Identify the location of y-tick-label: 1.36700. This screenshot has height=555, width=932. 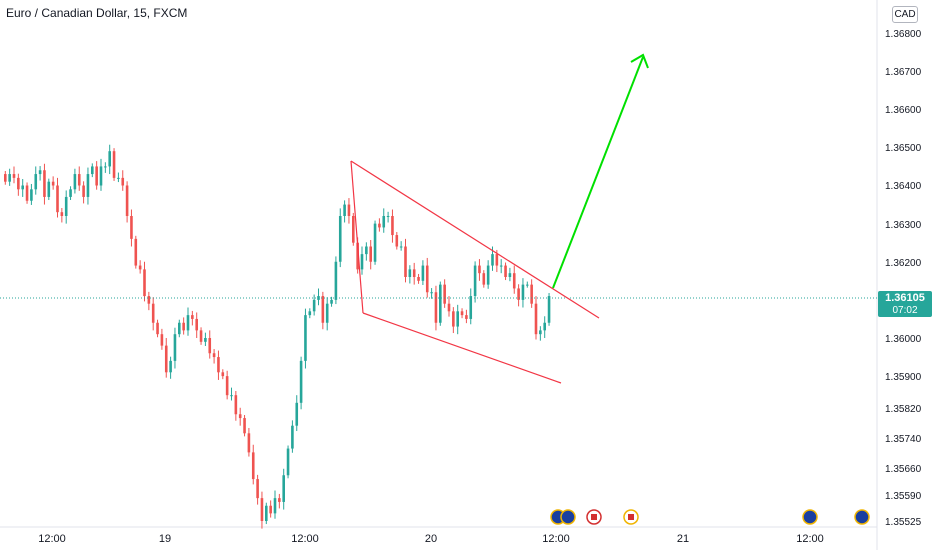
(903, 72).